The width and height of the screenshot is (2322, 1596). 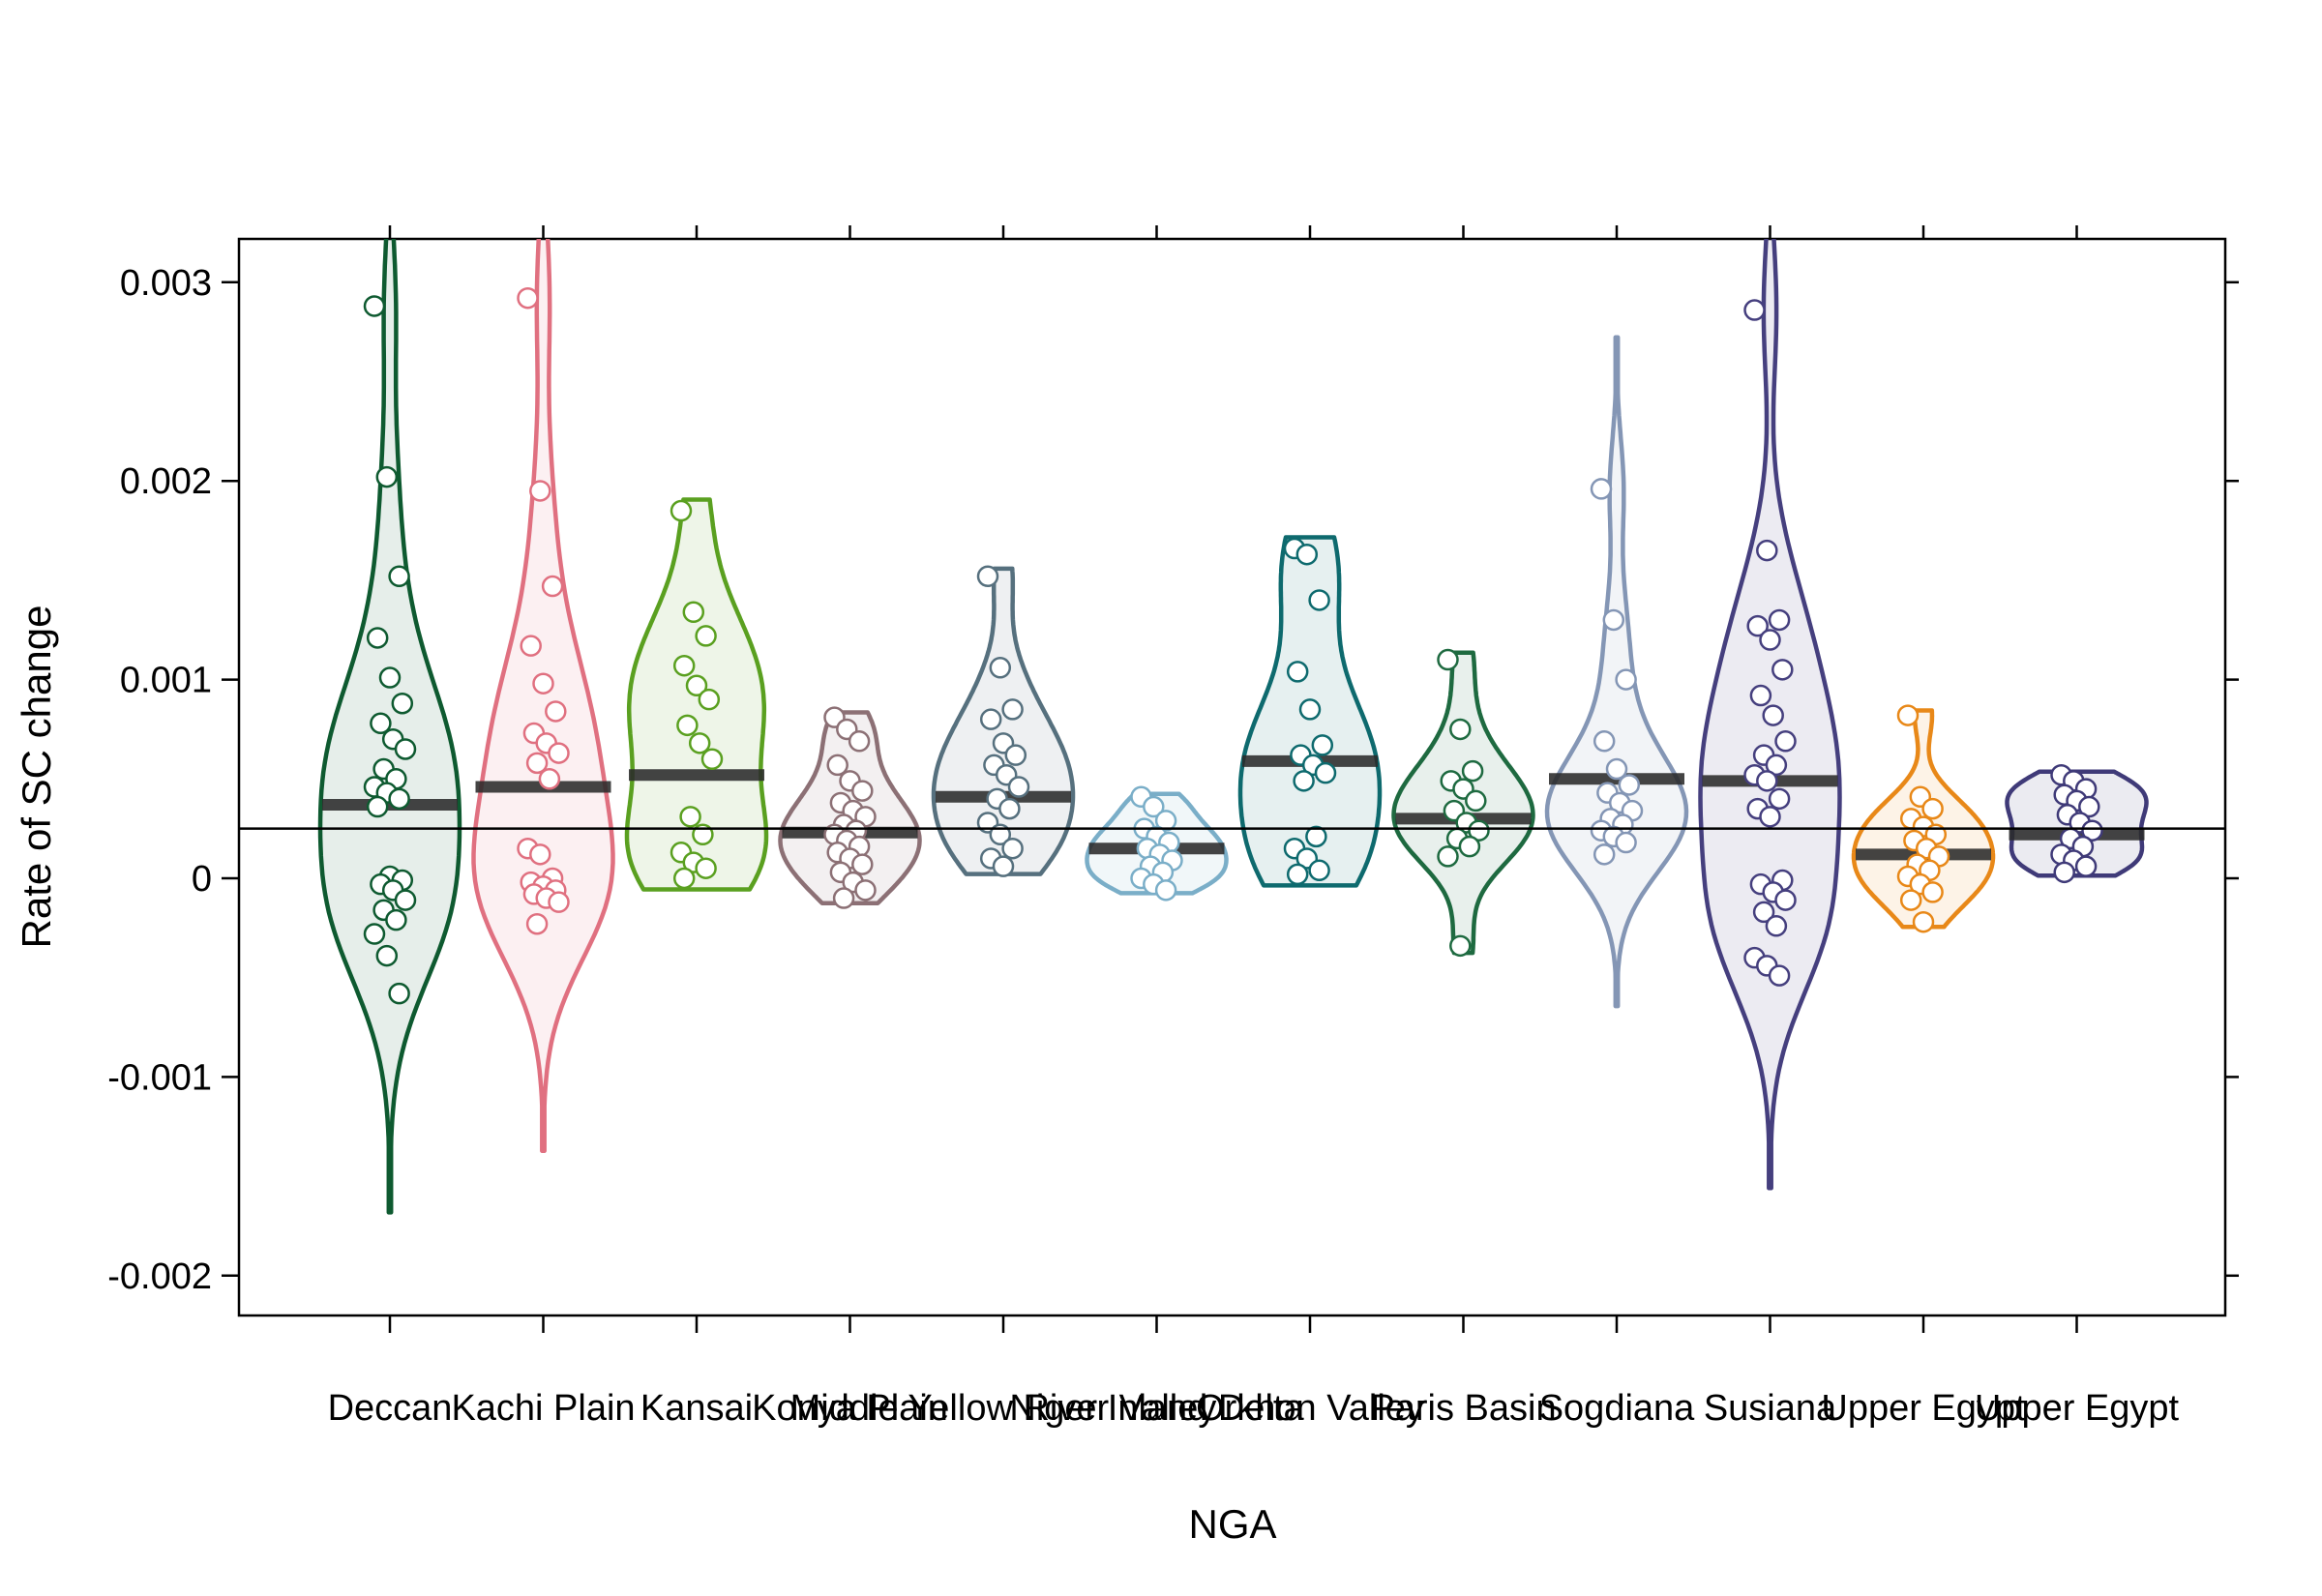 I want to click on x-tick-label: Niger Inland Delta, so click(x=1156, y=1408).